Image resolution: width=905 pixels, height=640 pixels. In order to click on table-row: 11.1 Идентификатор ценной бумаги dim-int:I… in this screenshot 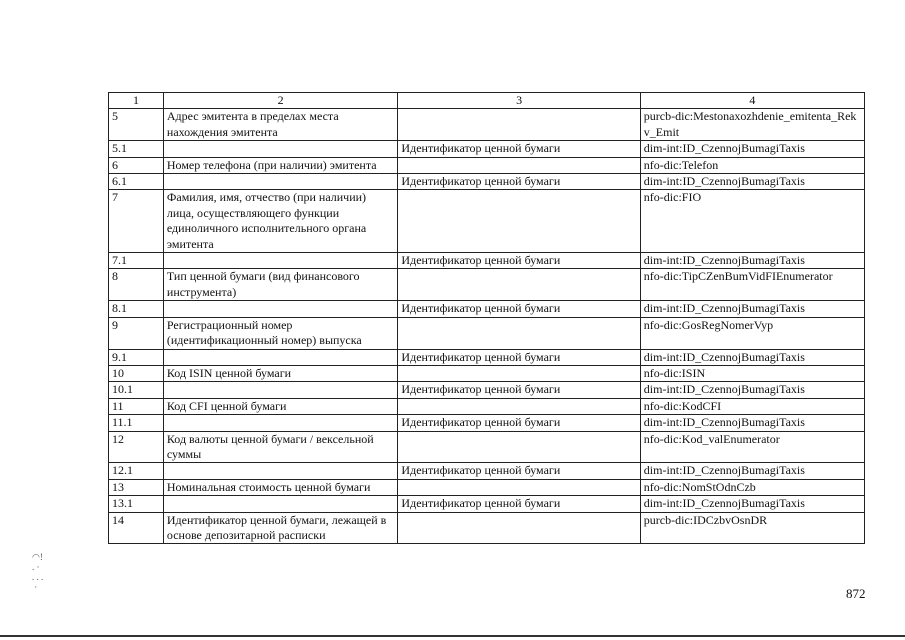, I will do `click(487, 423)`.